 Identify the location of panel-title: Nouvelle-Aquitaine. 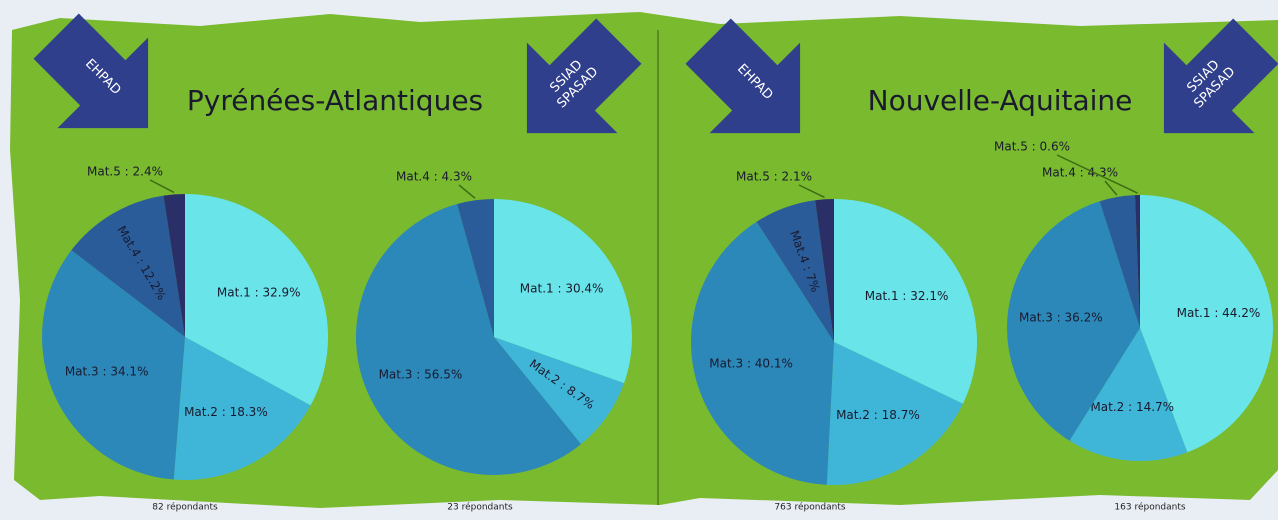
(1000, 100).